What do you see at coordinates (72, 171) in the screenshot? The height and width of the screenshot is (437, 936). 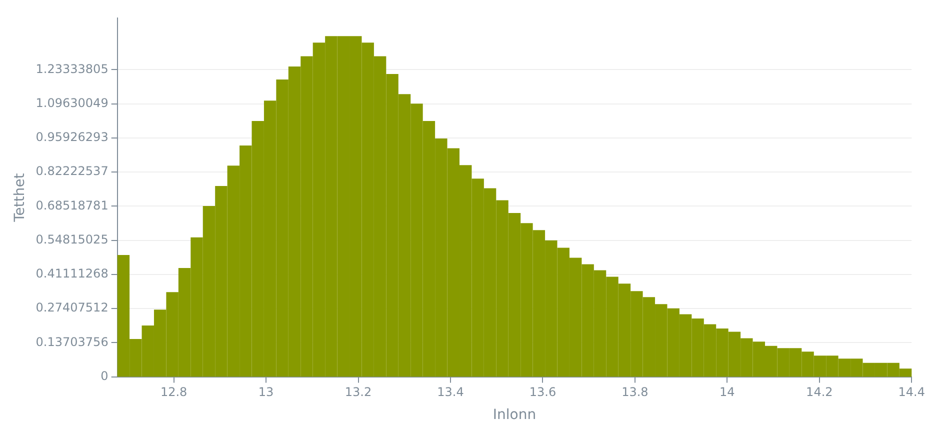 I see `y-tick-label: 0.82222537` at bounding box center [72, 171].